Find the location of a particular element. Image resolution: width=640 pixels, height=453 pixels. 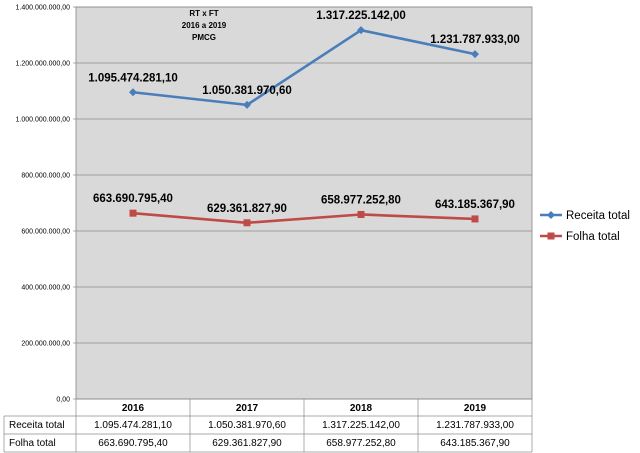

table-cell: 629.361.827,90 is located at coordinates (247, 443).